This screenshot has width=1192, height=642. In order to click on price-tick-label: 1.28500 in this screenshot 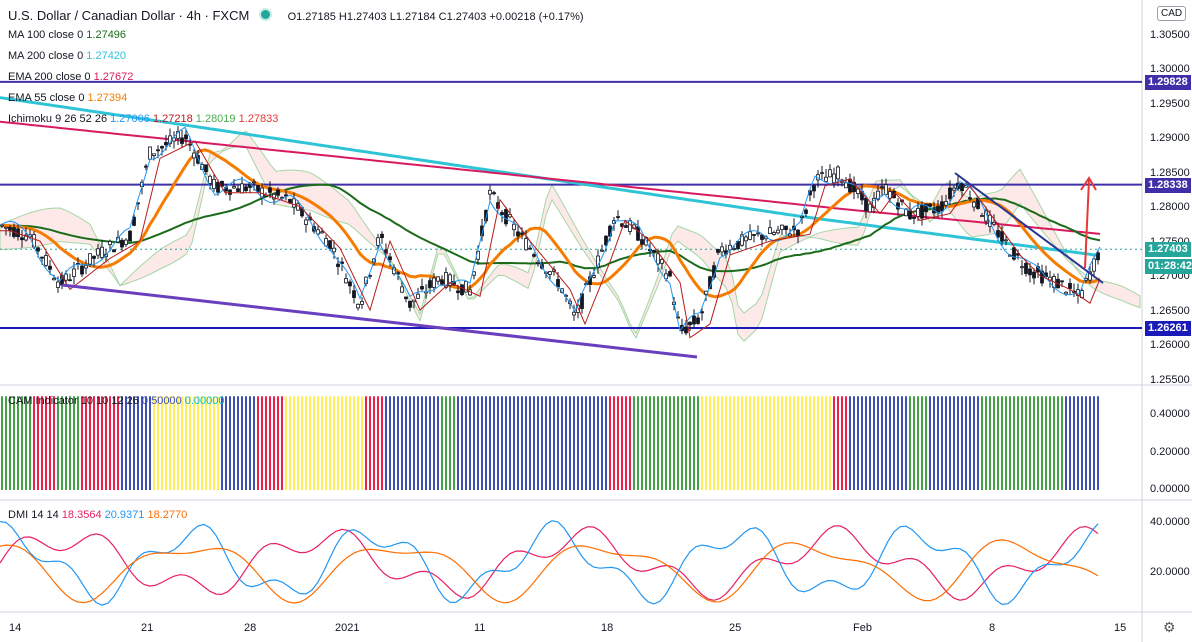, I will do `click(1170, 172)`.